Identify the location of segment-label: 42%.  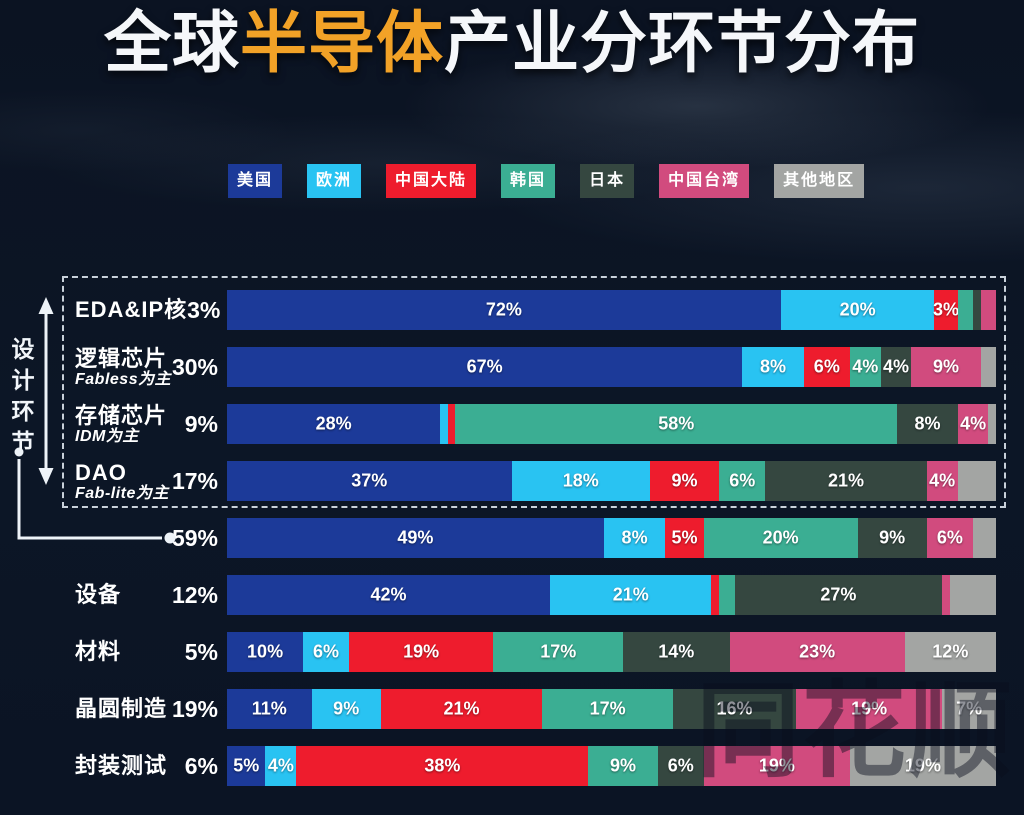
(388, 594).